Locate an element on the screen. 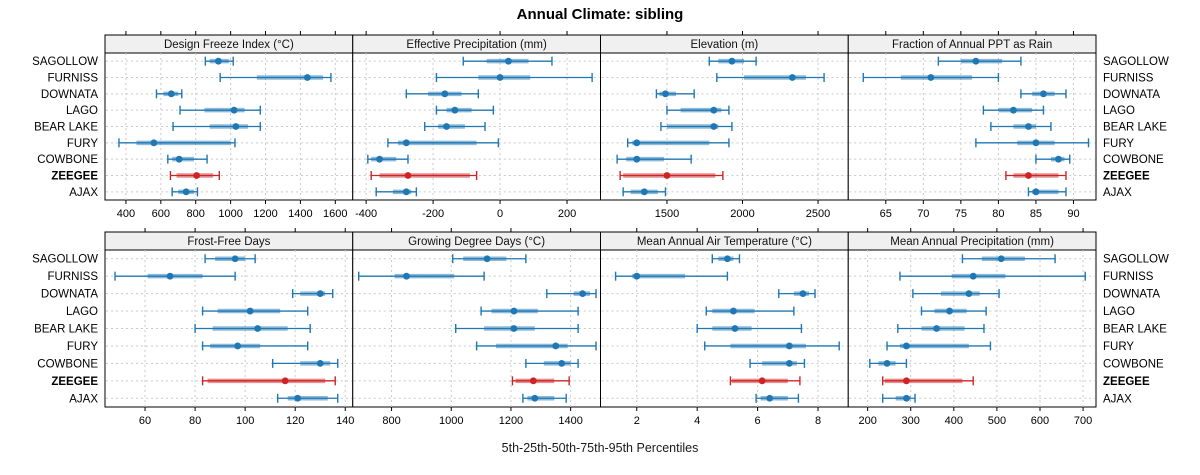  x-tick-label: 65 is located at coordinates (886, 214).